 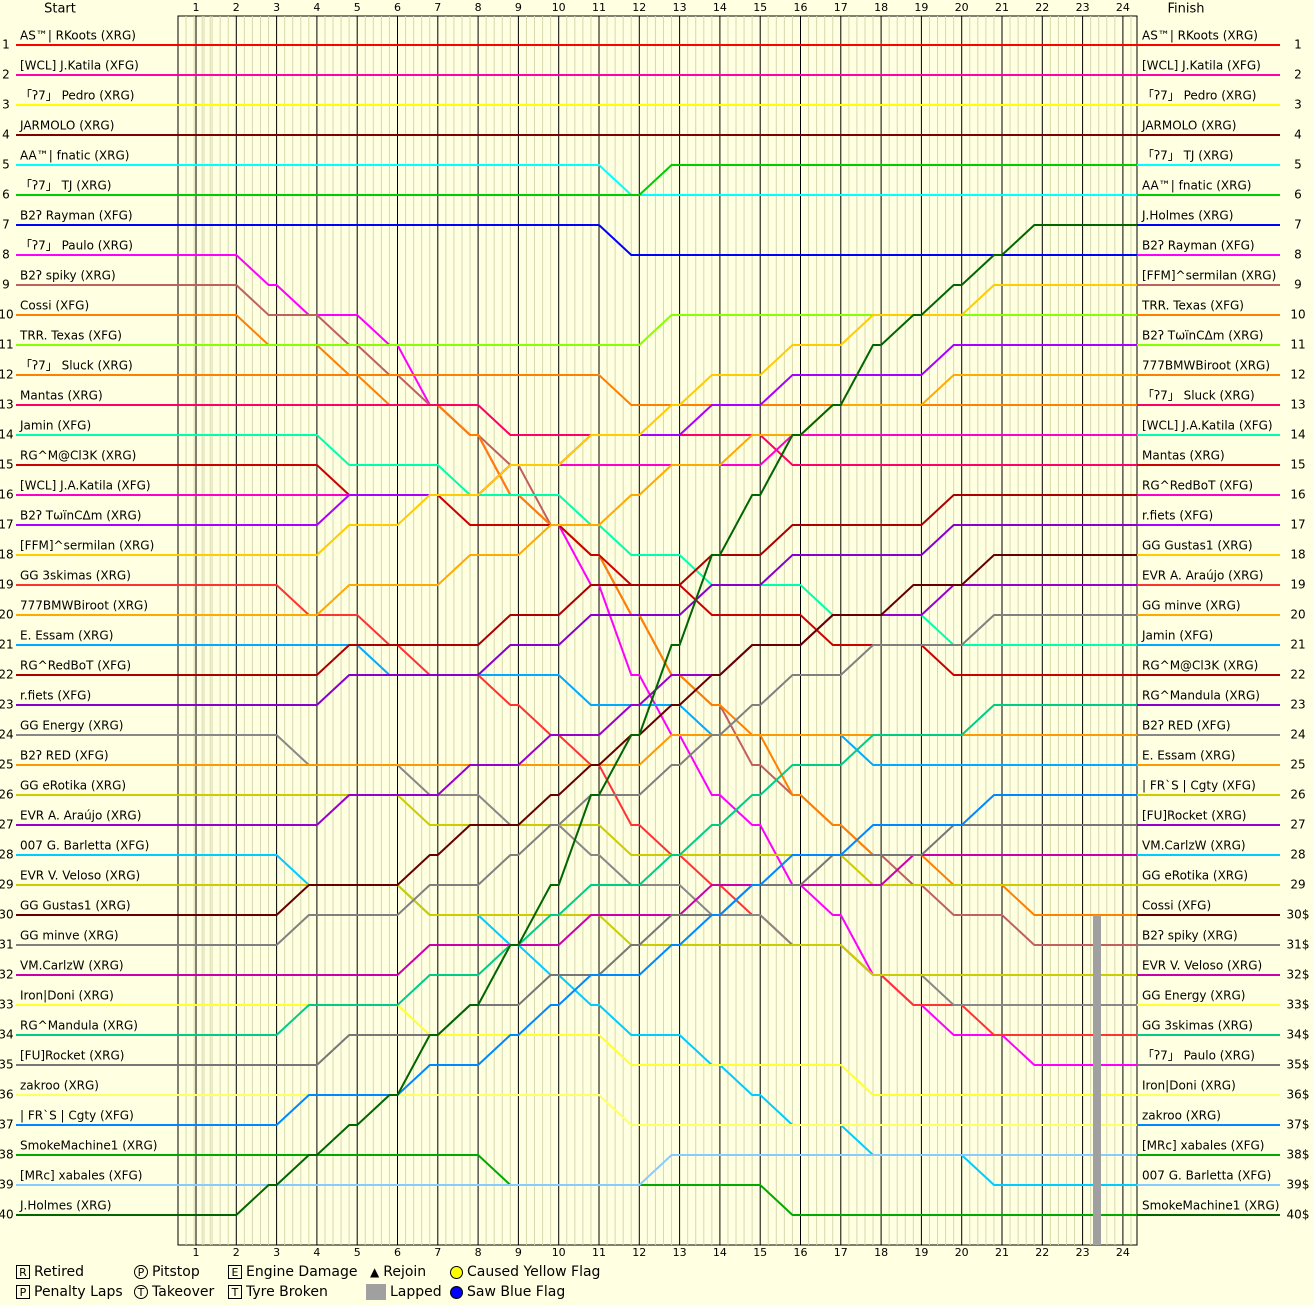 I want to click on start-driver-label: TRR. Texas (XFG), so click(x=70, y=336).